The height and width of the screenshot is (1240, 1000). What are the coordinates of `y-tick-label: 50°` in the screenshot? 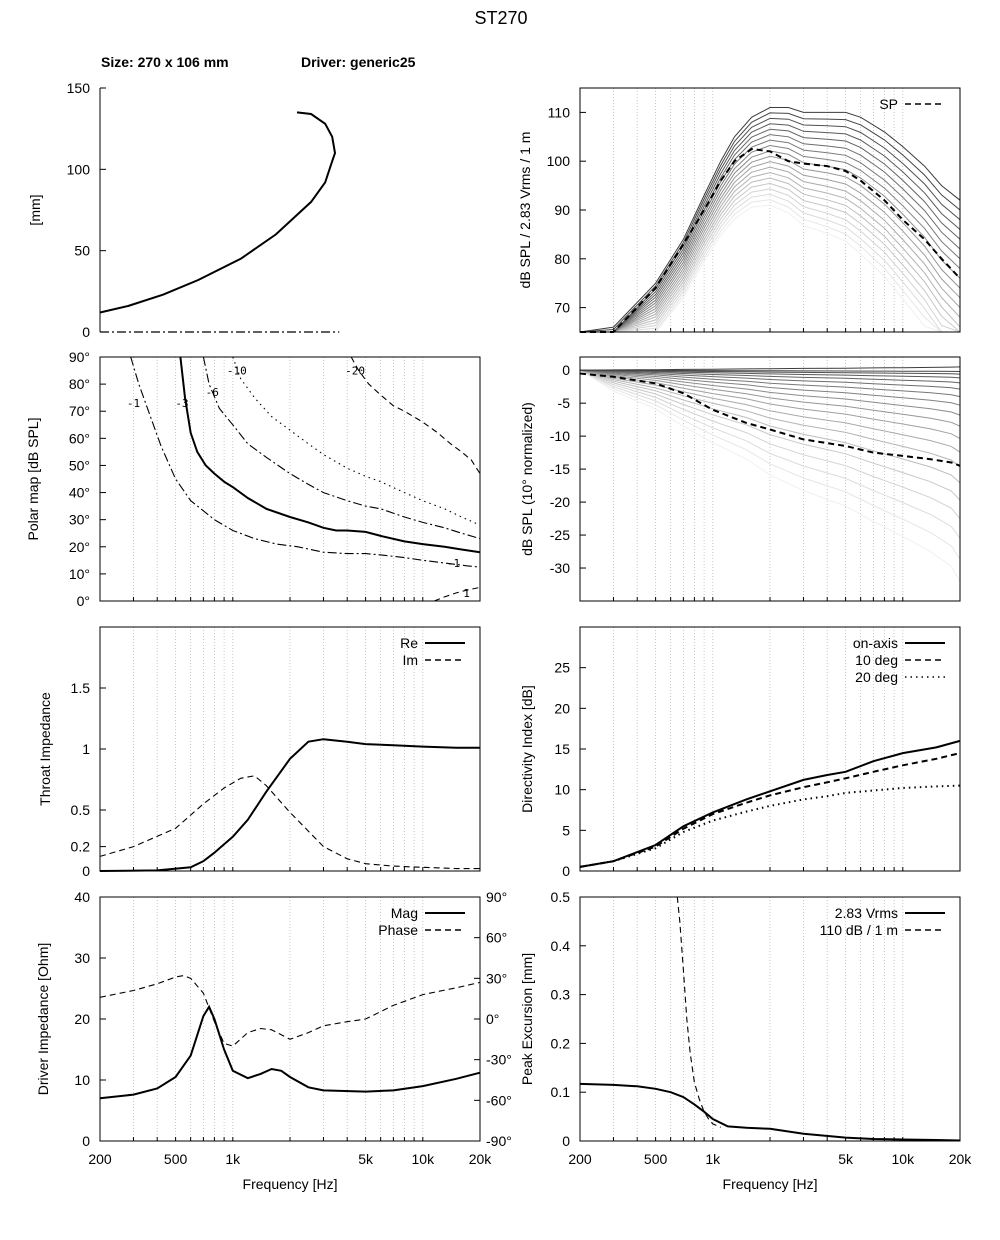 It's located at (79, 465).